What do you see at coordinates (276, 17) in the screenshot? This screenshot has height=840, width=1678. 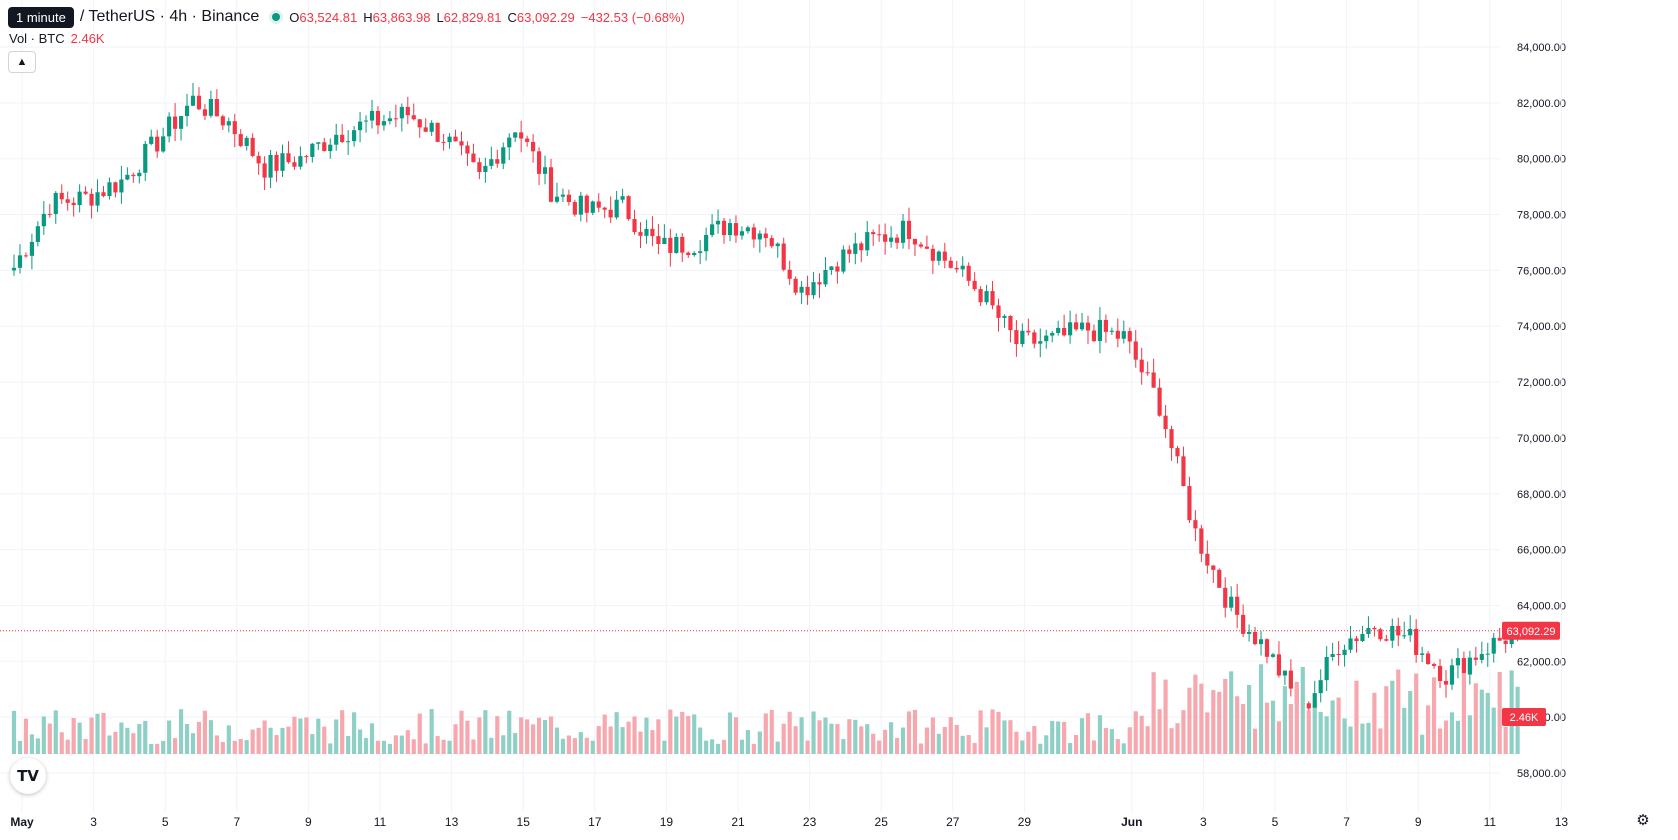 I see `market-status-icon` at bounding box center [276, 17].